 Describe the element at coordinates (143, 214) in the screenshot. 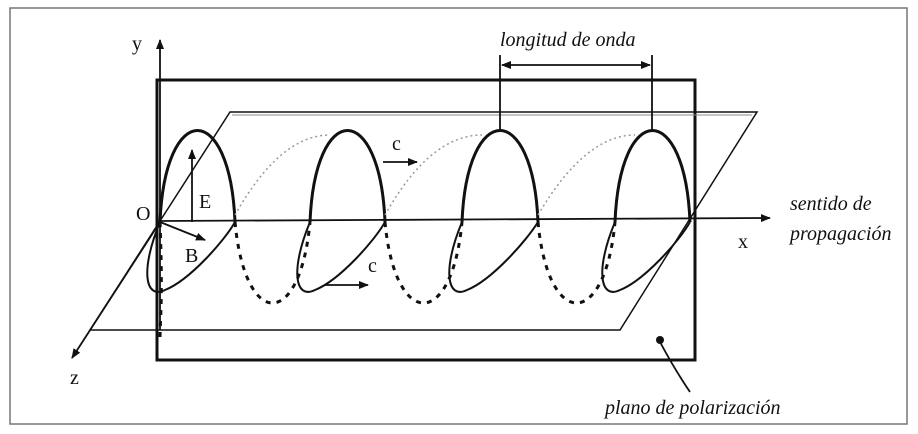

I see `origin-label: O` at that location.